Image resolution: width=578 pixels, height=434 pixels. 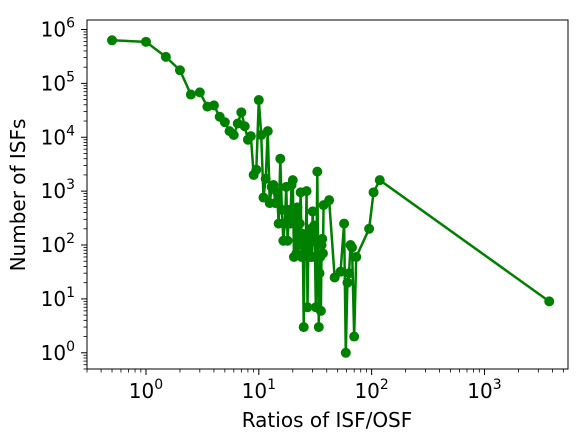 I want to click on x-tick-label: 10¹, so click(x=259, y=390).